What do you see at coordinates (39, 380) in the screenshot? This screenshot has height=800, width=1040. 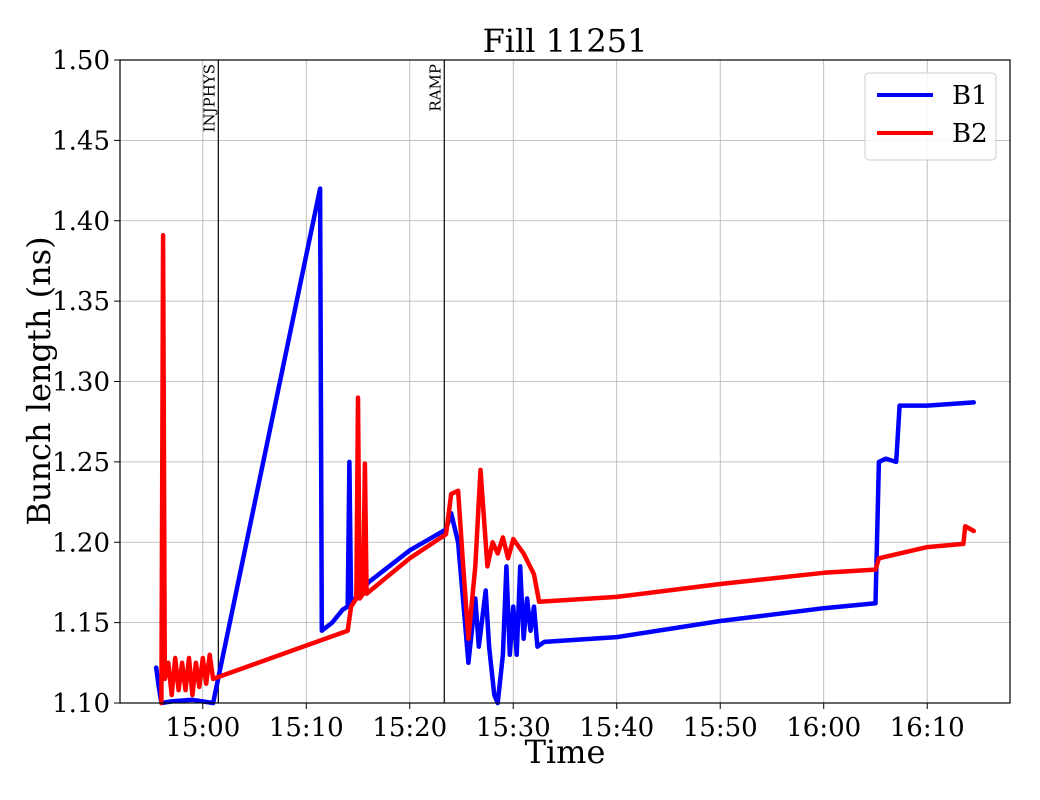 I see `y-axis-label: Bunch length (ns)` at bounding box center [39, 380].